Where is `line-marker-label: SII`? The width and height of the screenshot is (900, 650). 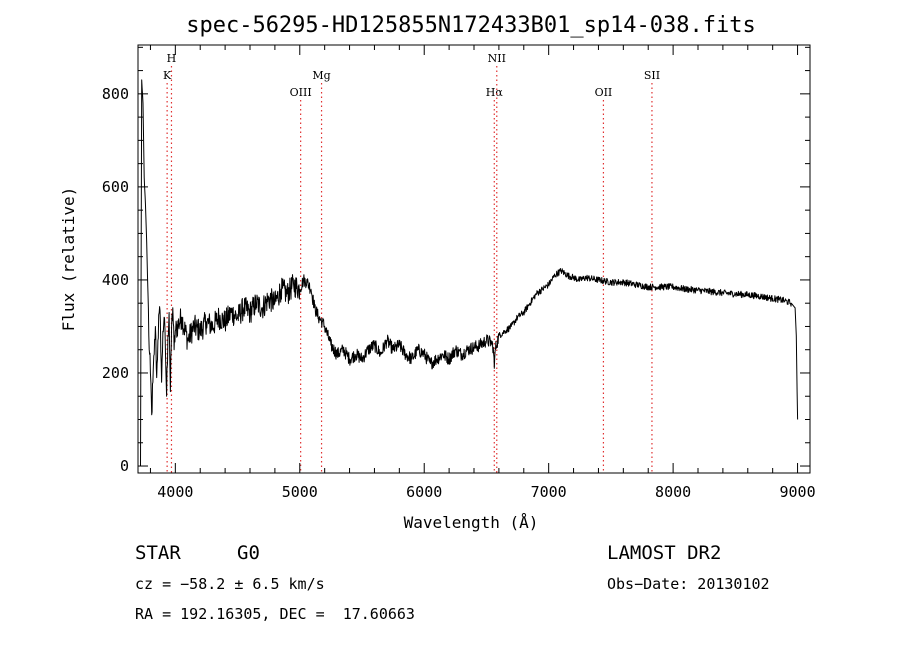 line-marker-label: SII is located at coordinates (652, 75).